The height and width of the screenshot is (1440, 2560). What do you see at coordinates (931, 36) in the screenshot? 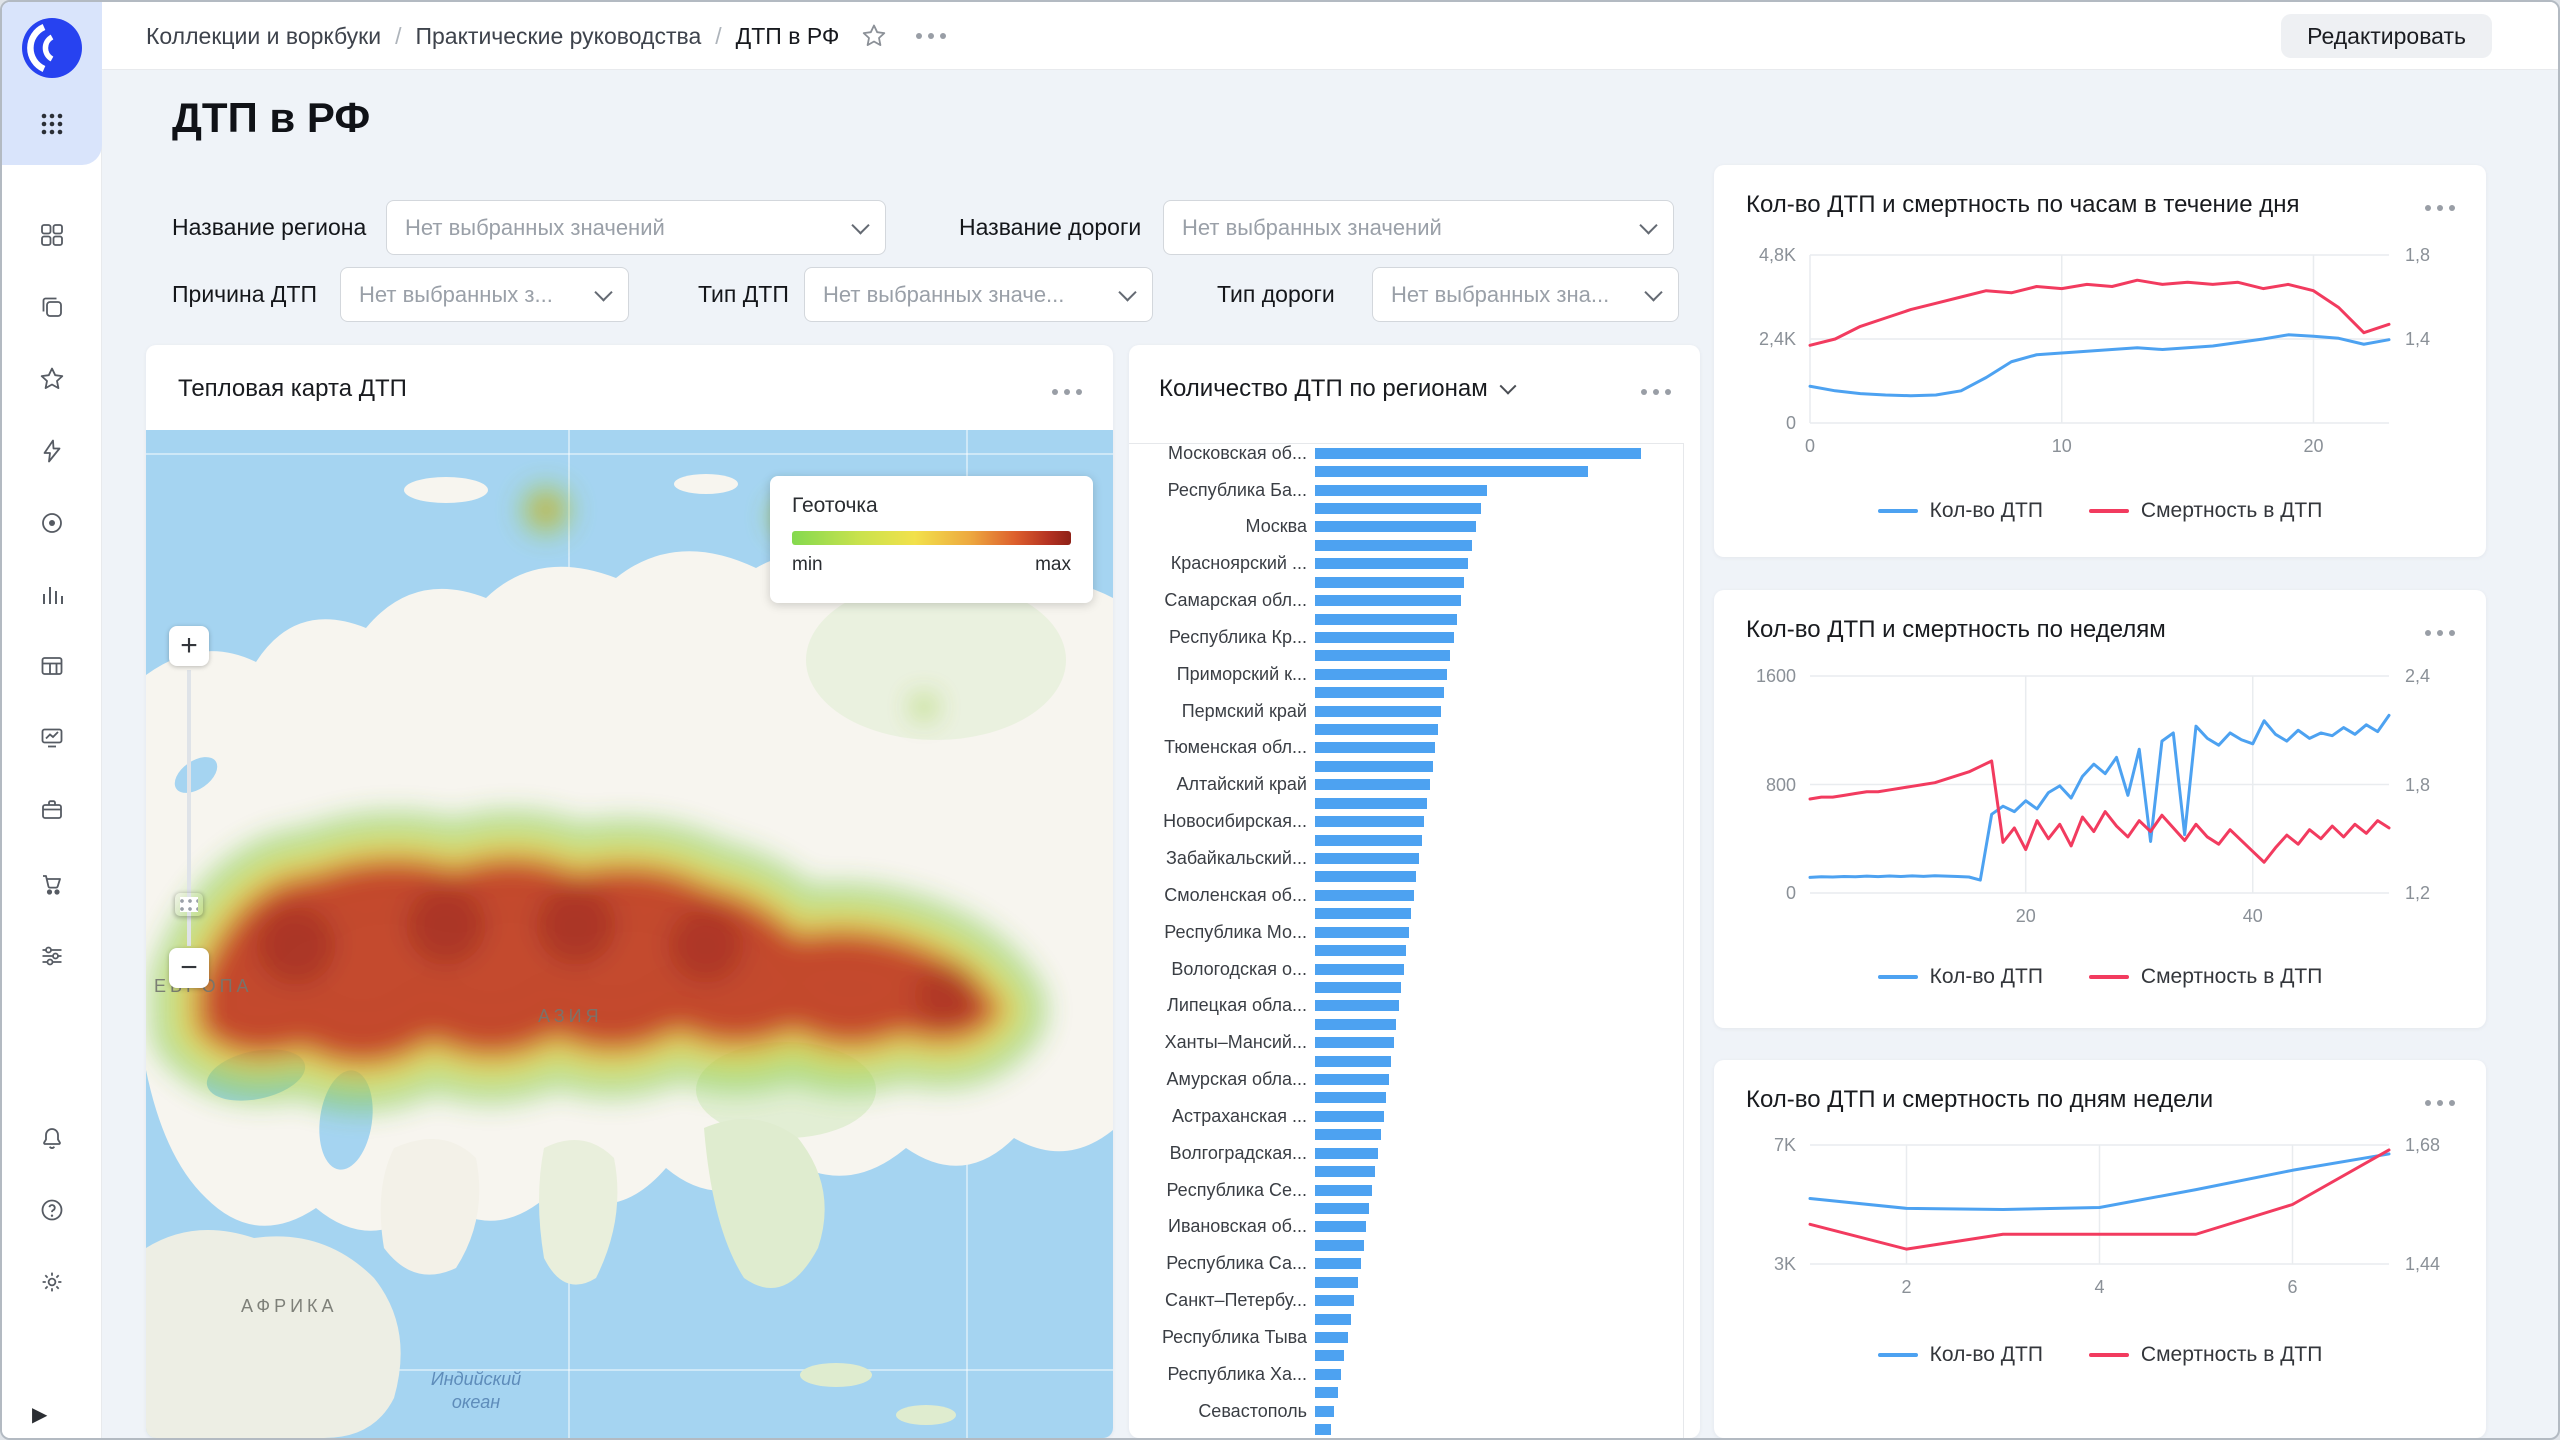
I see `more-menu-icon` at bounding box center [931, 36].